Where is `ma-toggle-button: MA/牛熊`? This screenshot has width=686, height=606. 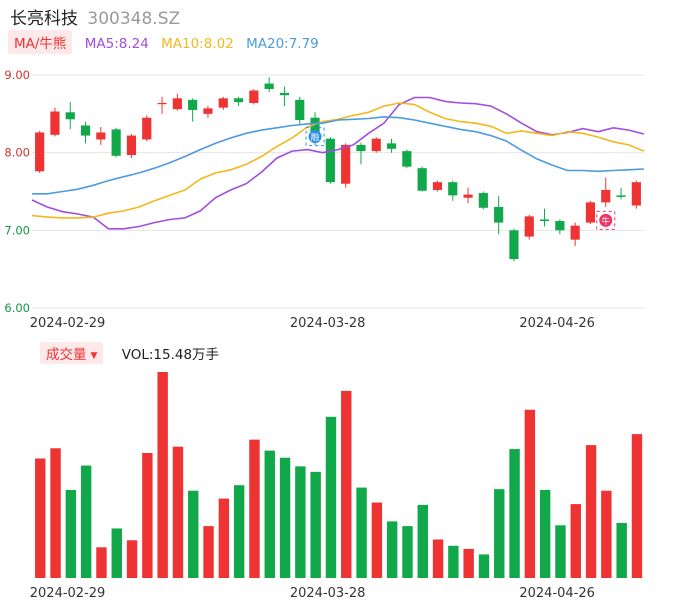 ma-toggle-button: MA/牛熊 is located at coordinates (40, 42).